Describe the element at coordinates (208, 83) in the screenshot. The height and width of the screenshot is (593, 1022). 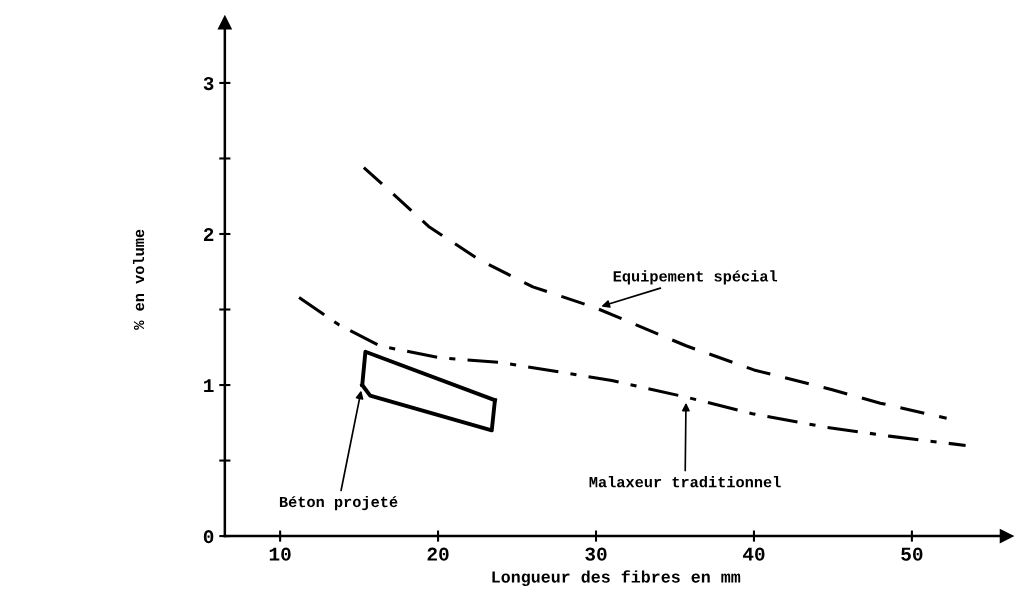
I see `y-tick-label: 3` at that location.